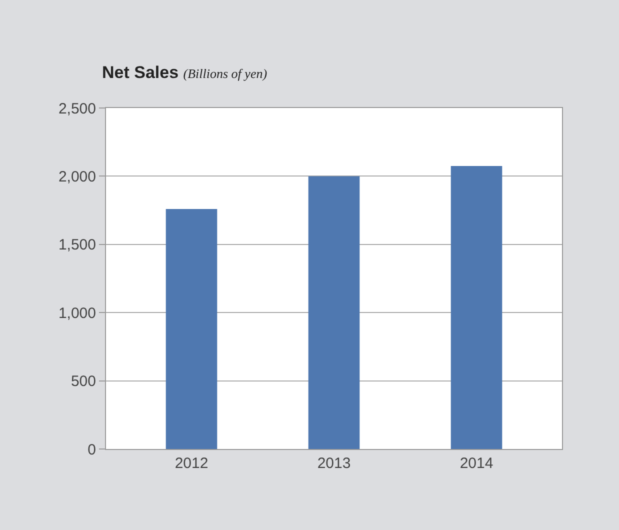  I want to click on y-tick-label: 500, so click(83, 381).